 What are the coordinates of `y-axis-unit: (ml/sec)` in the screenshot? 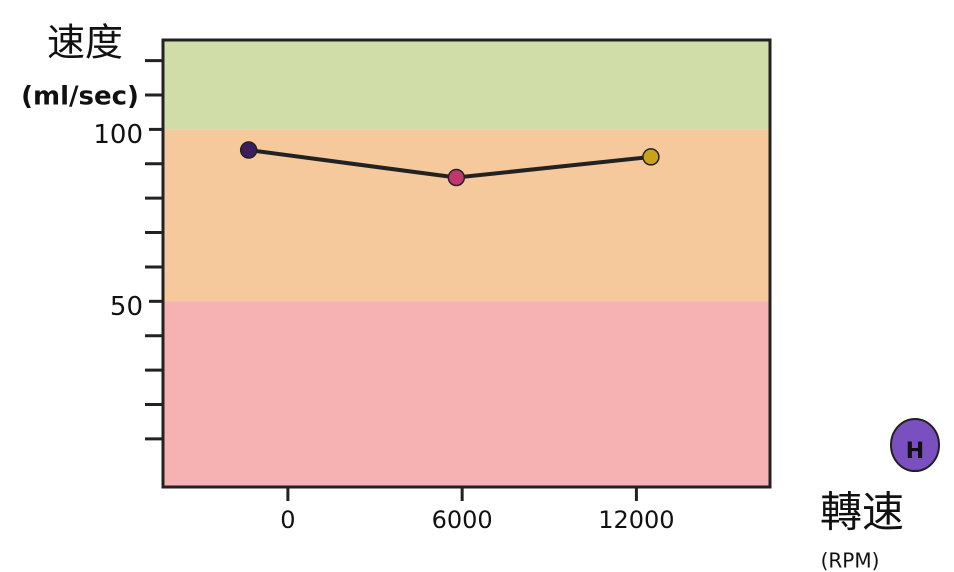 It's located at (80, 97).